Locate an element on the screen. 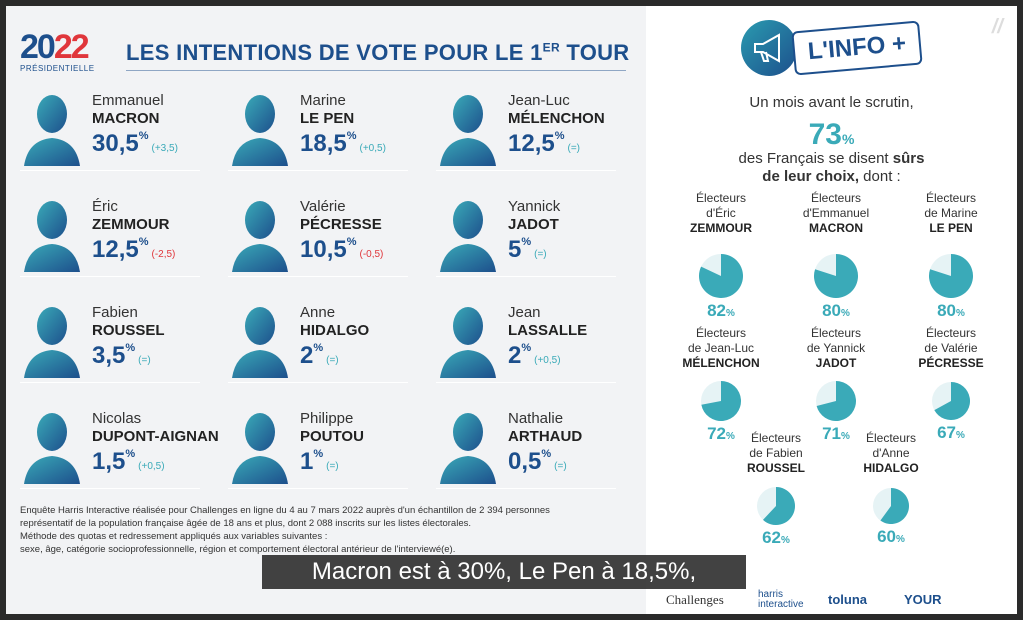 Image resolution: width=1023 pixels, height=620 pixels. elector-label: Électeurs de Jean-Luc MÉLENCHON is located at coordinates (721, 348).